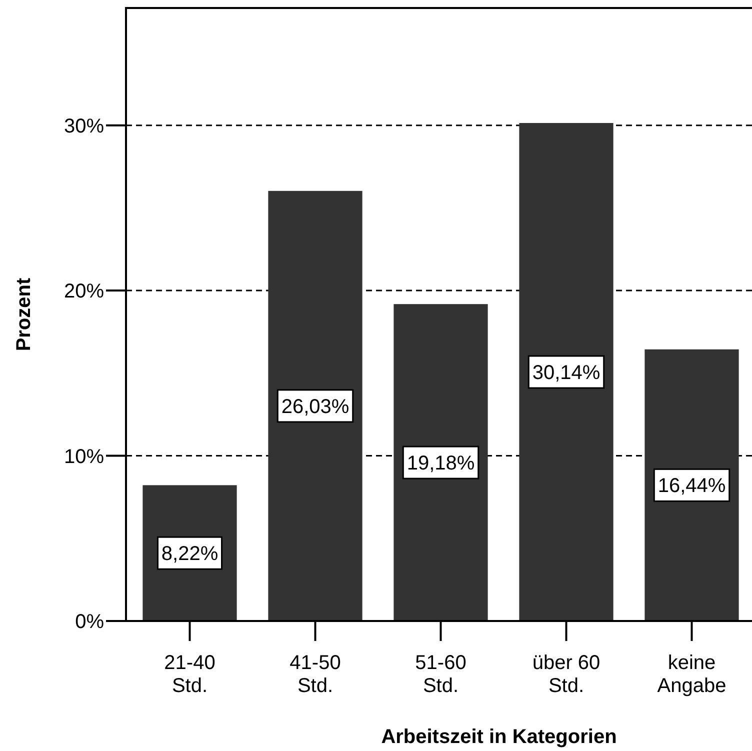  I want to click on data-label: 19,18%, so click(440, 463).